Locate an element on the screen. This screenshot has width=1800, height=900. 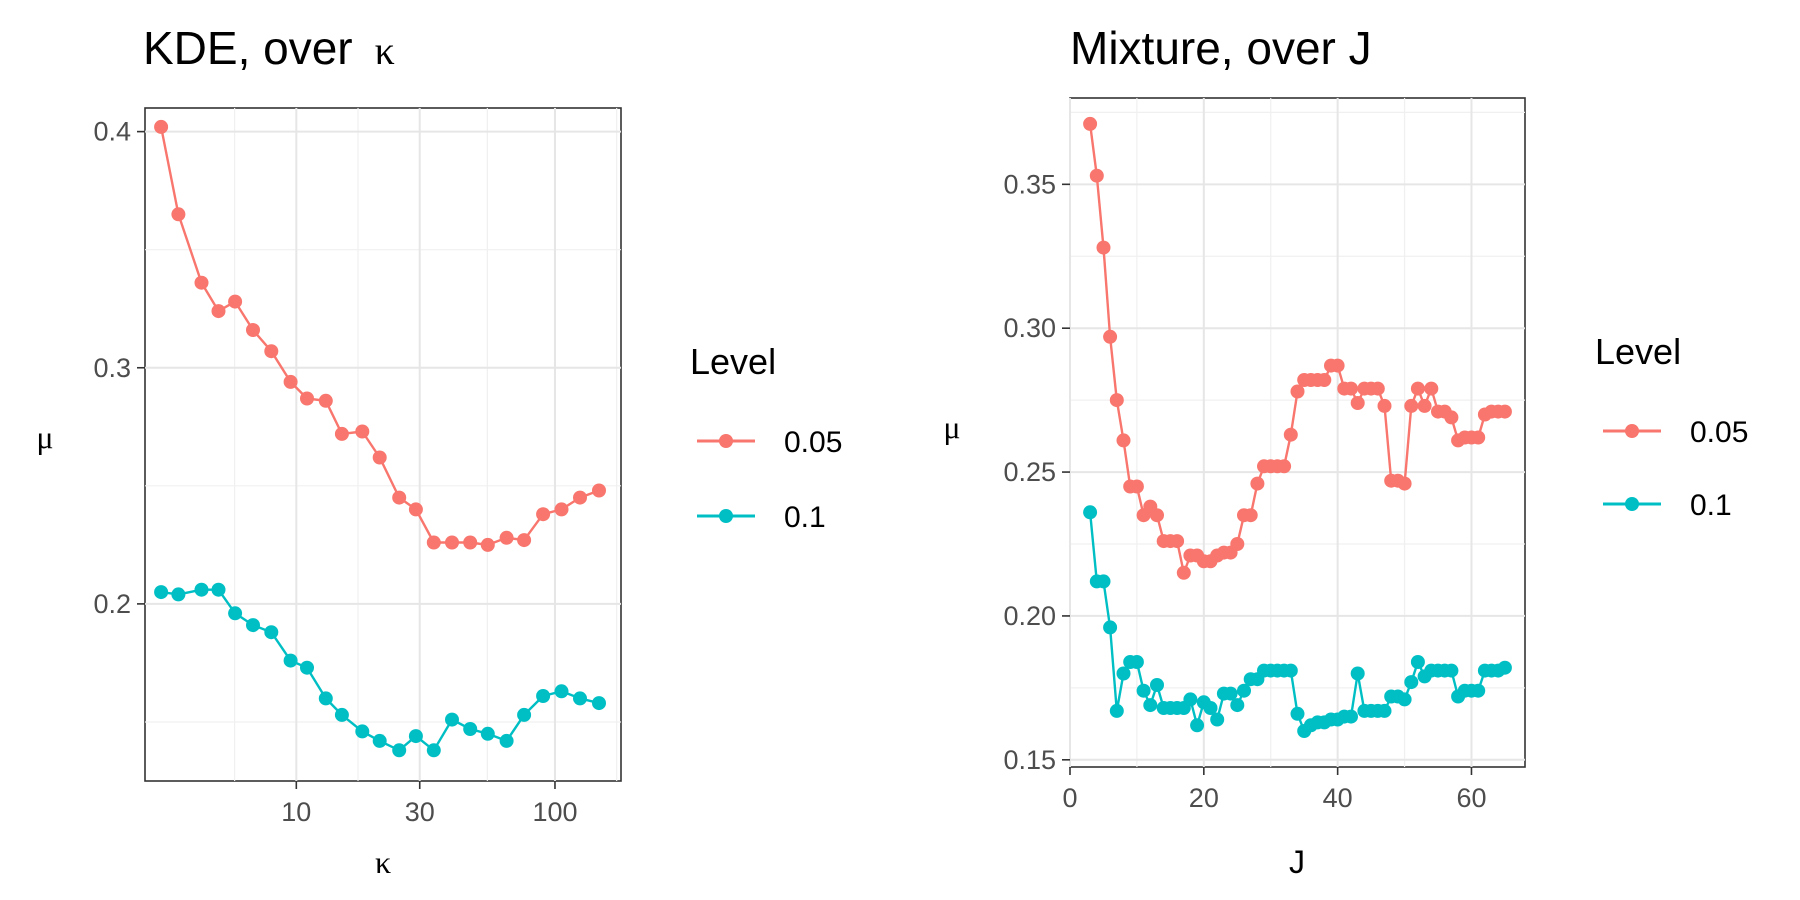
x-tick-label: 10 is located at coordinates (296, 812).